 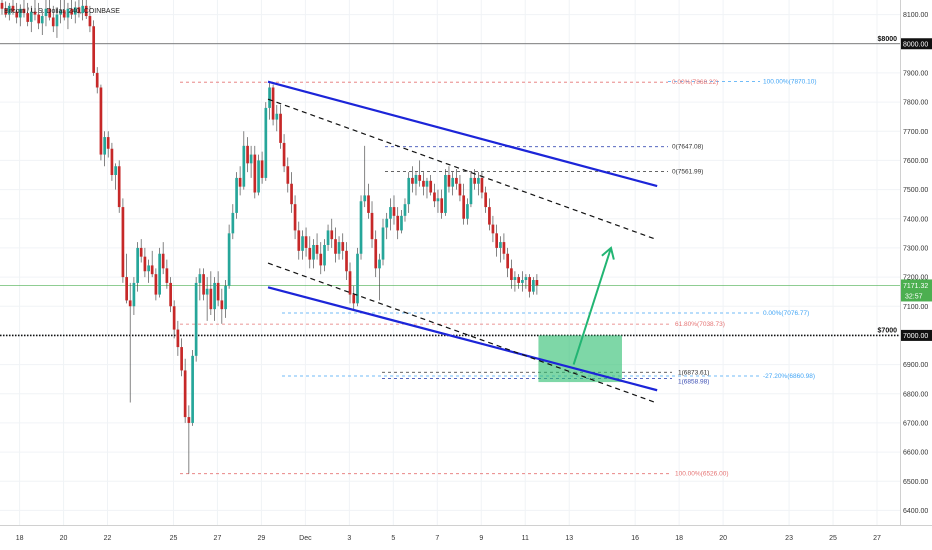 I want to click on fib-label: 61.80%(7038.73), so click(x=700, y=324).